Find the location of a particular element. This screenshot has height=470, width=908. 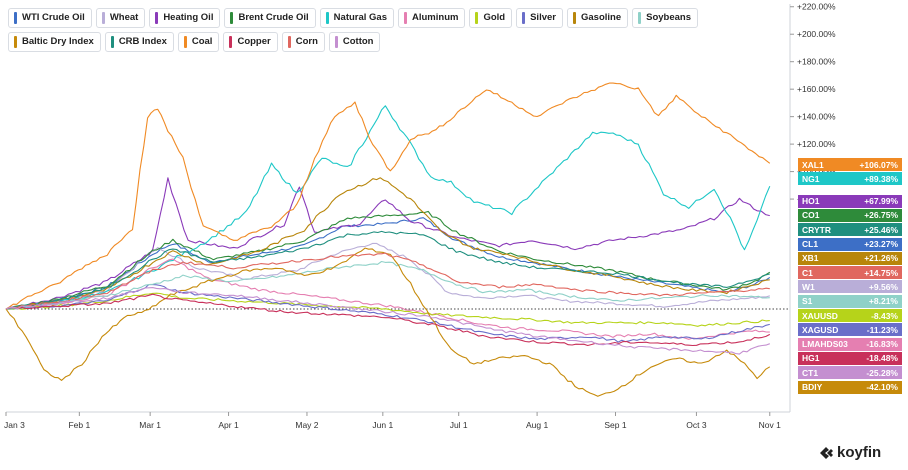

legend-item-xal1: Coal is located at coordinates (198, 42).